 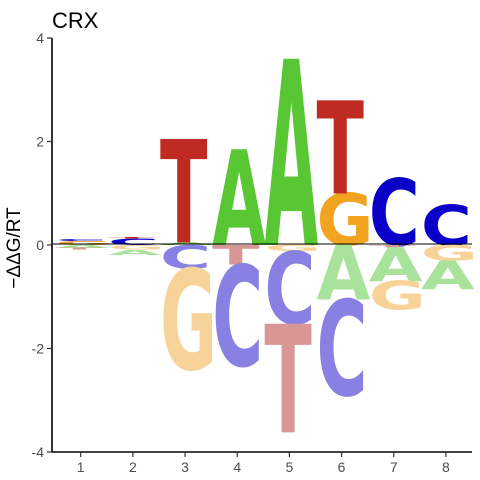 I want to click on x-tick-label: 6, so click(x=342, y=467).